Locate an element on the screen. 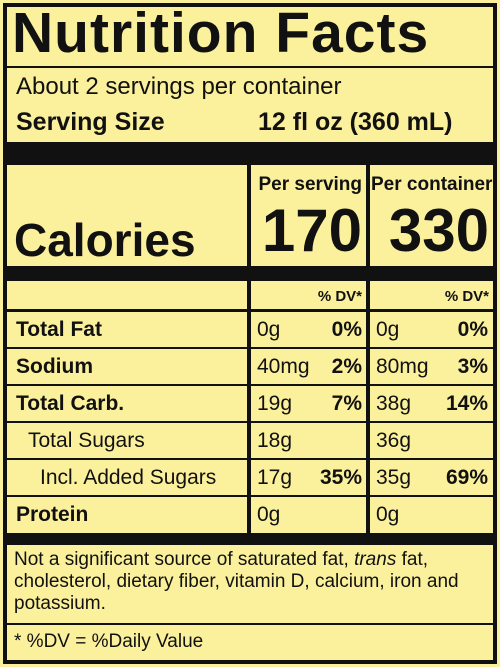 This screenshot has width=500, height=667. dv-note: * %DV = %Daily Value is located at coordinates (109, 641).